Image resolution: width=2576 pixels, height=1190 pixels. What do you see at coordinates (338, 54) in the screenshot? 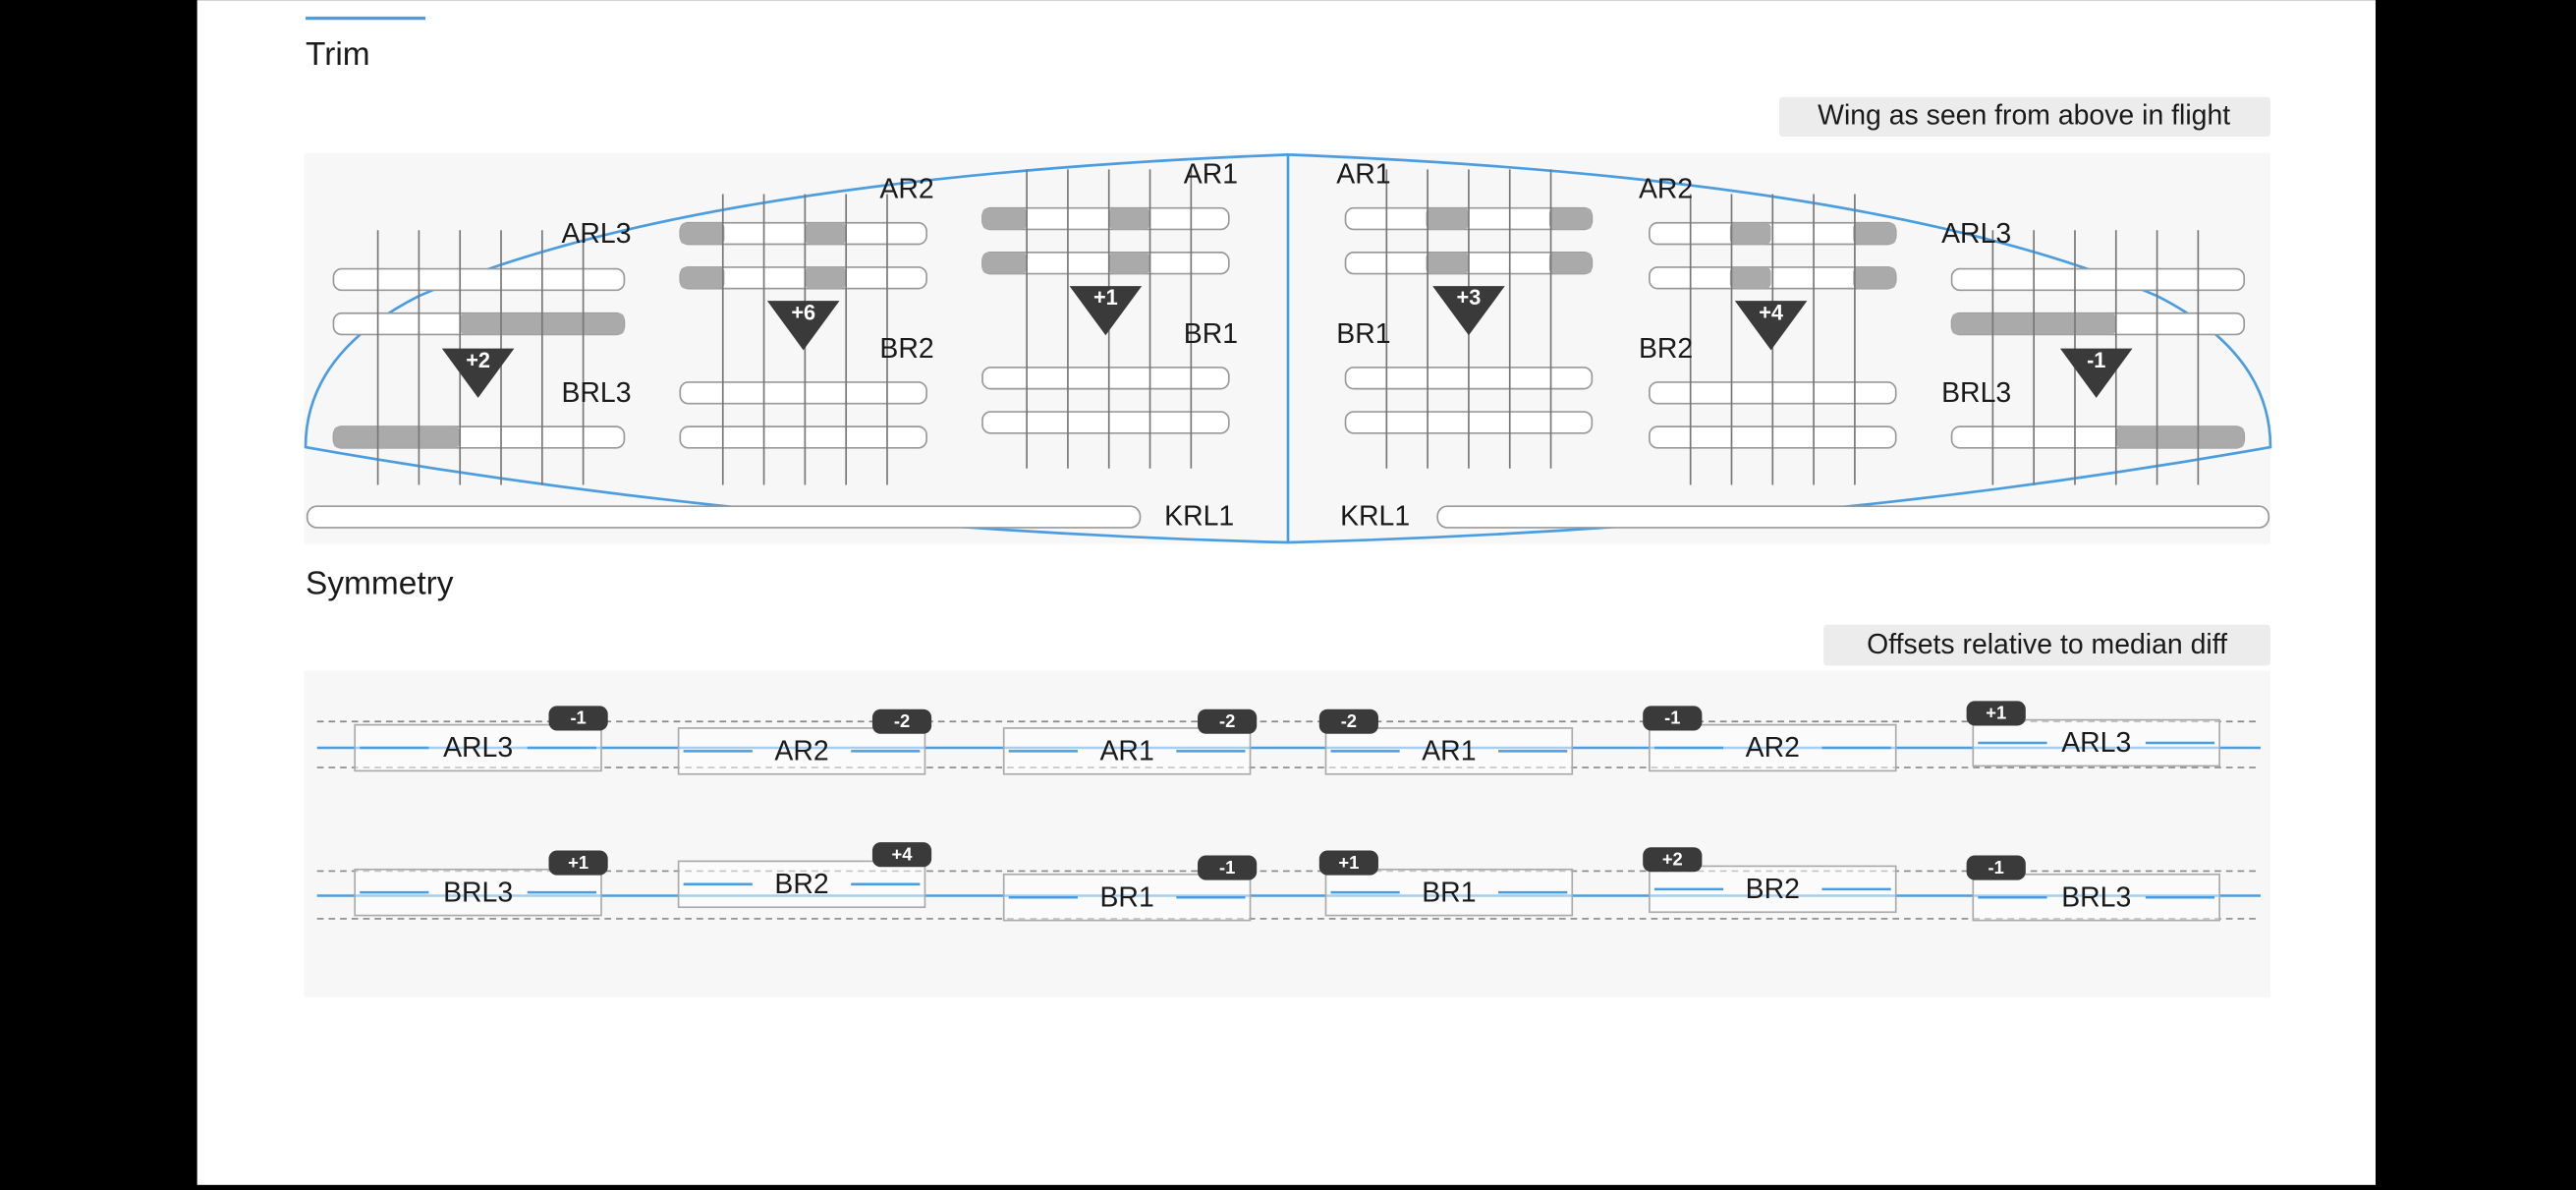
I see `section-title: Trim` at bounding box center [338, 54].